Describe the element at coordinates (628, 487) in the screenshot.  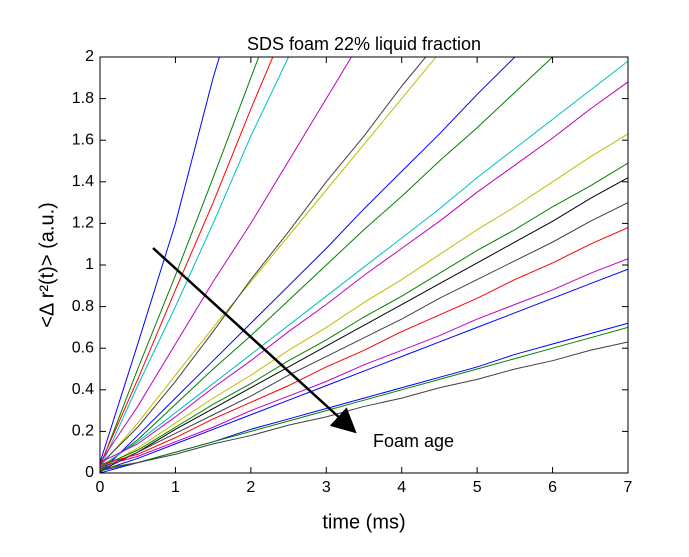
I see `x-tick-label: 7` at that location.